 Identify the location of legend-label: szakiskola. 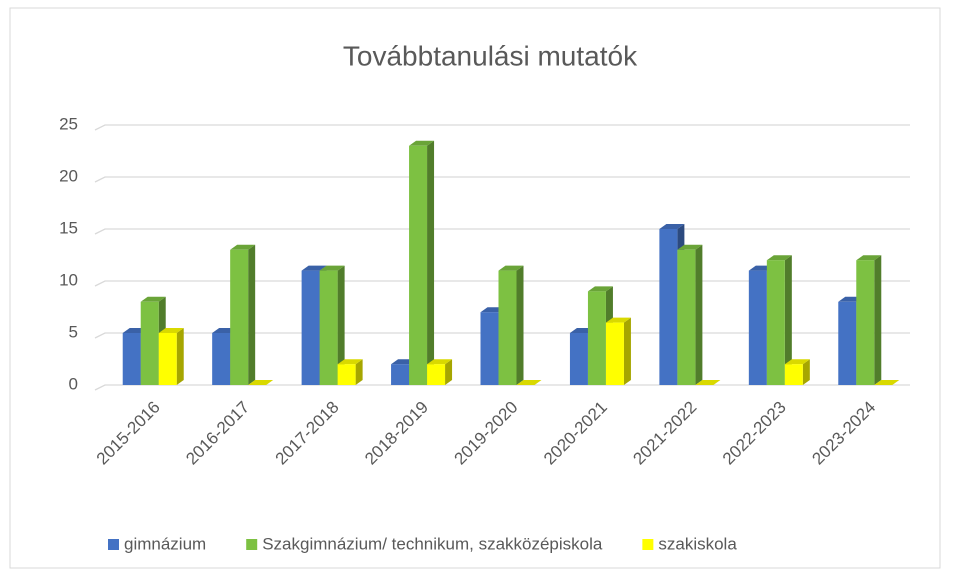
(697, 543).